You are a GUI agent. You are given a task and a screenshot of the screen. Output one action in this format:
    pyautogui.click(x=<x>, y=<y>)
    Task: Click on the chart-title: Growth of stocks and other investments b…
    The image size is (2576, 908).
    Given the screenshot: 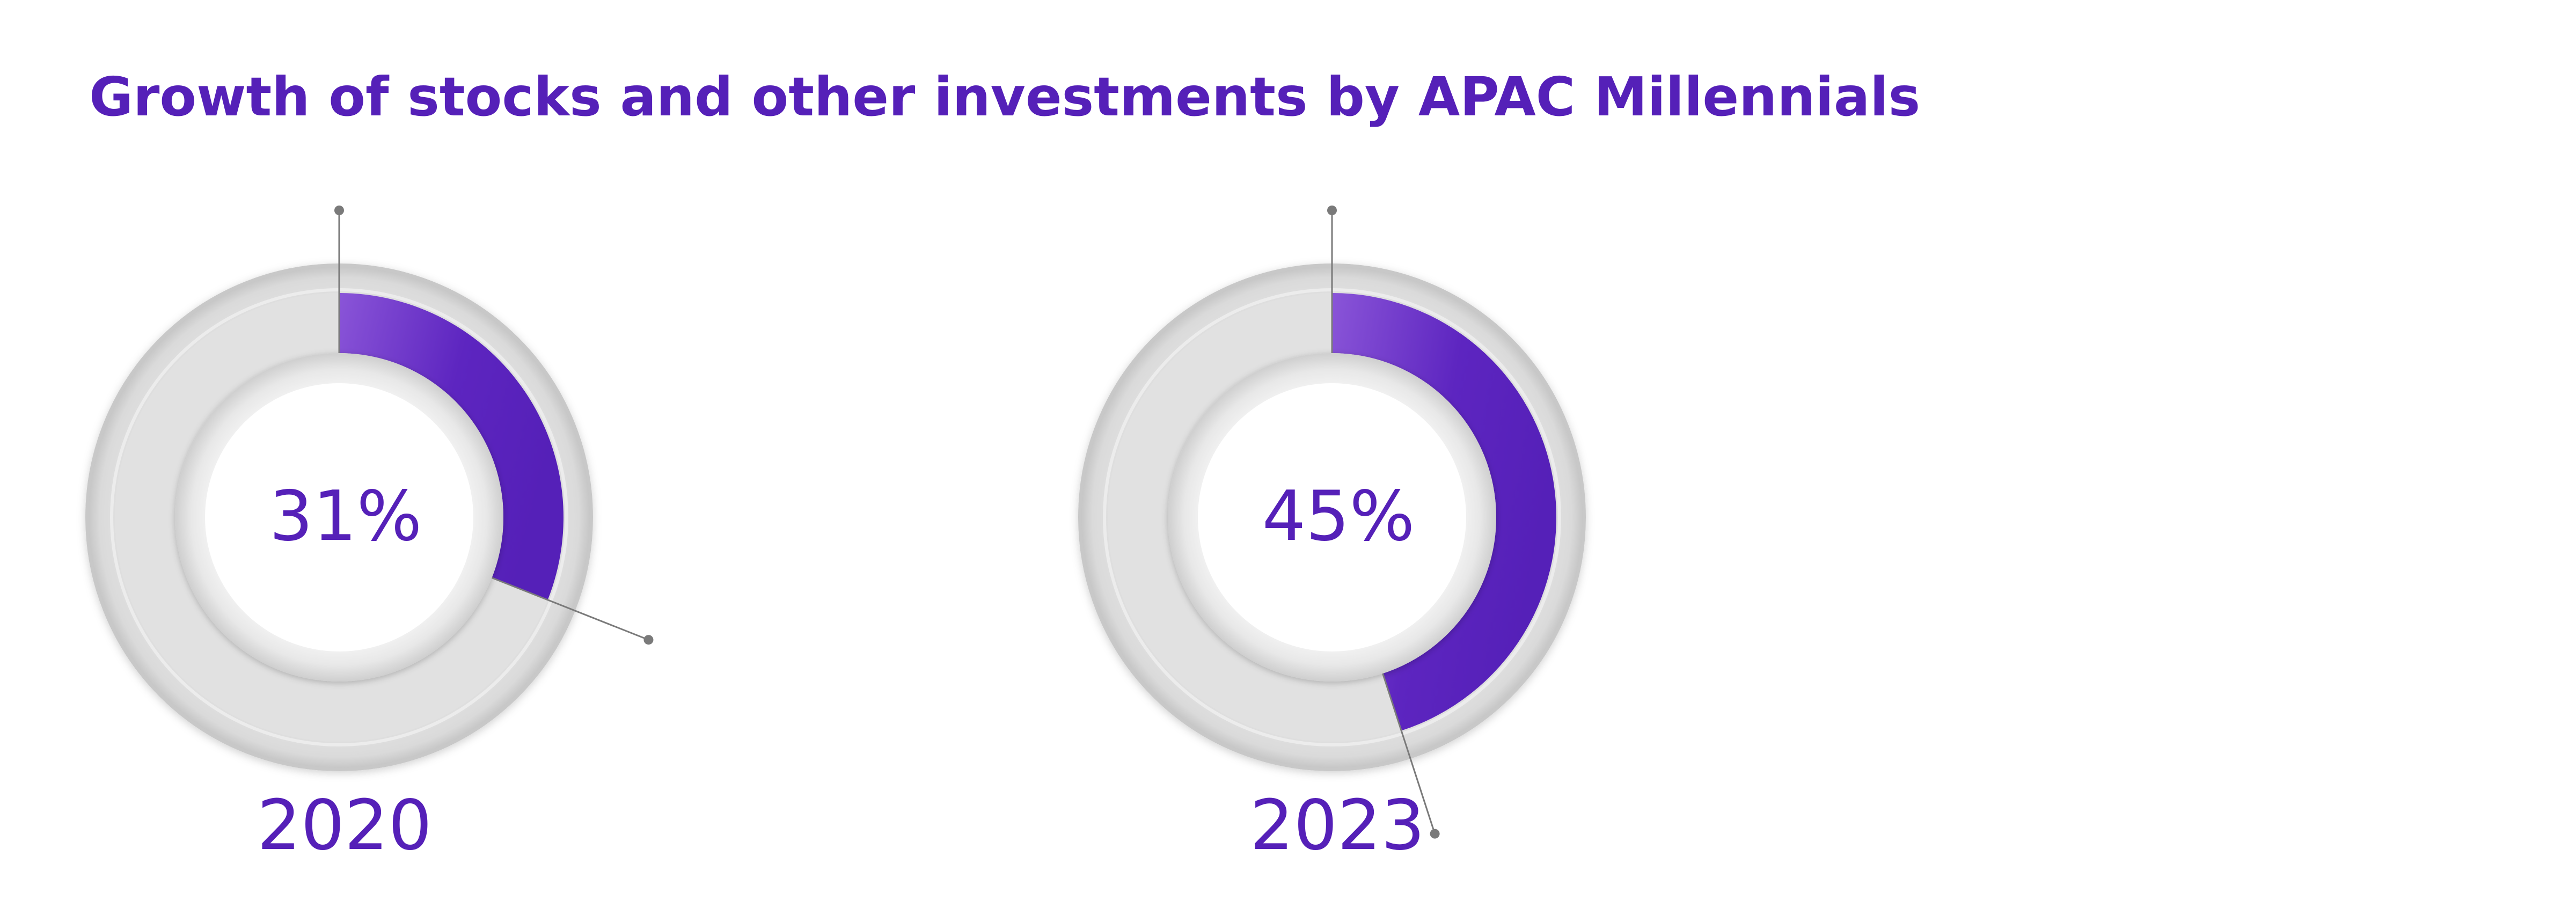 What is the action you would take?
    pyautogui.click(x=1005, y=96)
    